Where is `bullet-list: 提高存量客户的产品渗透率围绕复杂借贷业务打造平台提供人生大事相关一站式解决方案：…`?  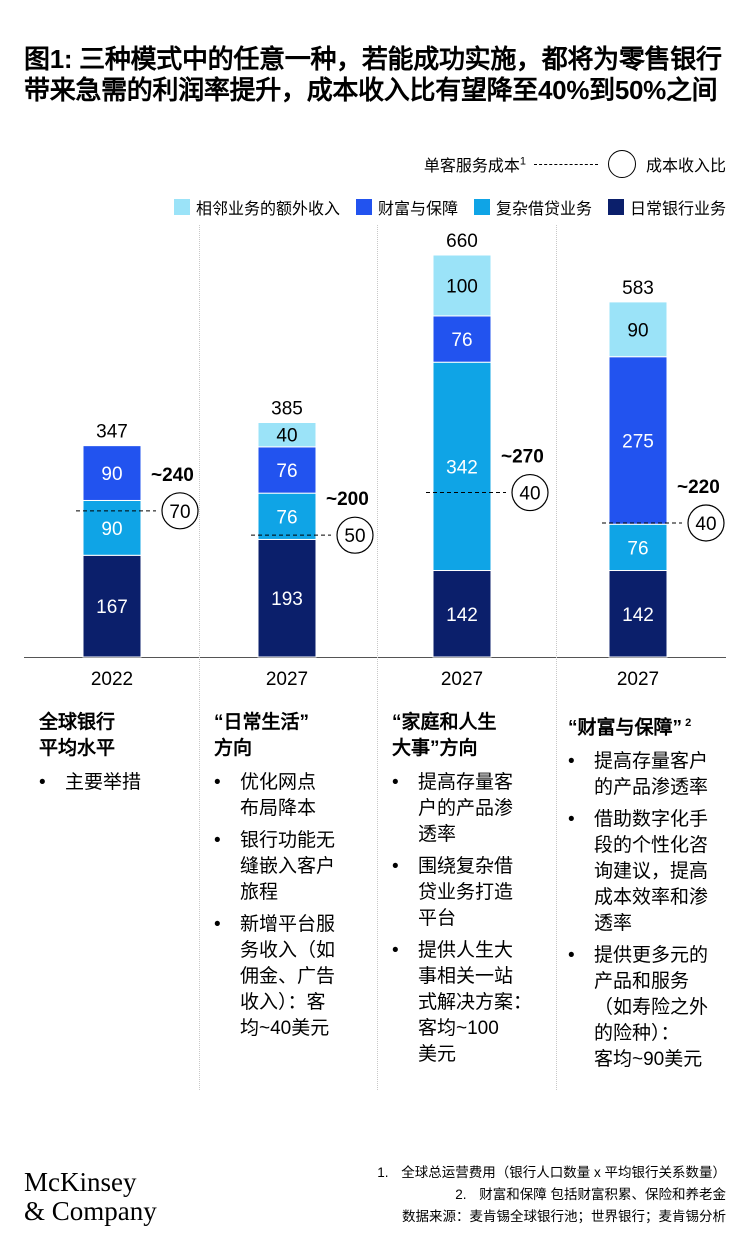 bullet-list: 提高存量客户的产品渗透率围绕复杂借贷业务打造平台提供人生大事相关一站式解决方案：… is located at coordinates (472, 919).